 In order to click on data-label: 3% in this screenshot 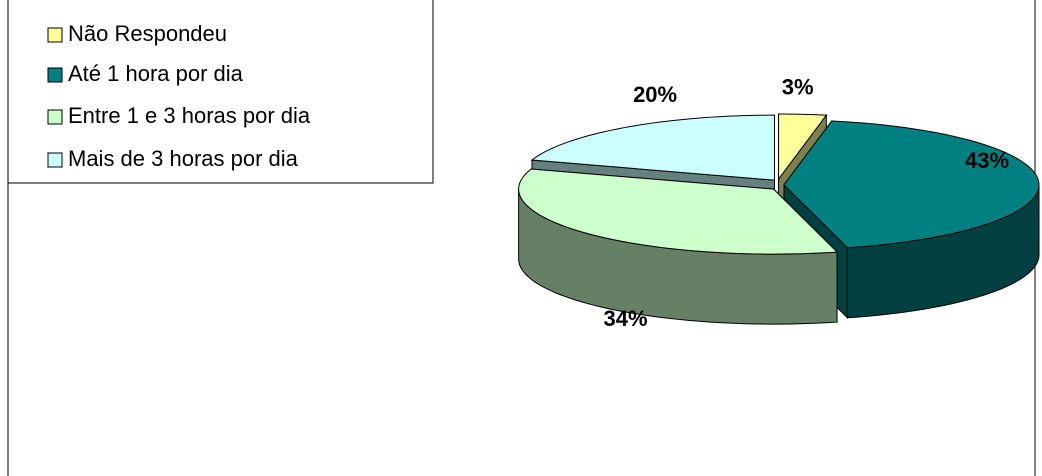, I will do `click(798, 86)`.